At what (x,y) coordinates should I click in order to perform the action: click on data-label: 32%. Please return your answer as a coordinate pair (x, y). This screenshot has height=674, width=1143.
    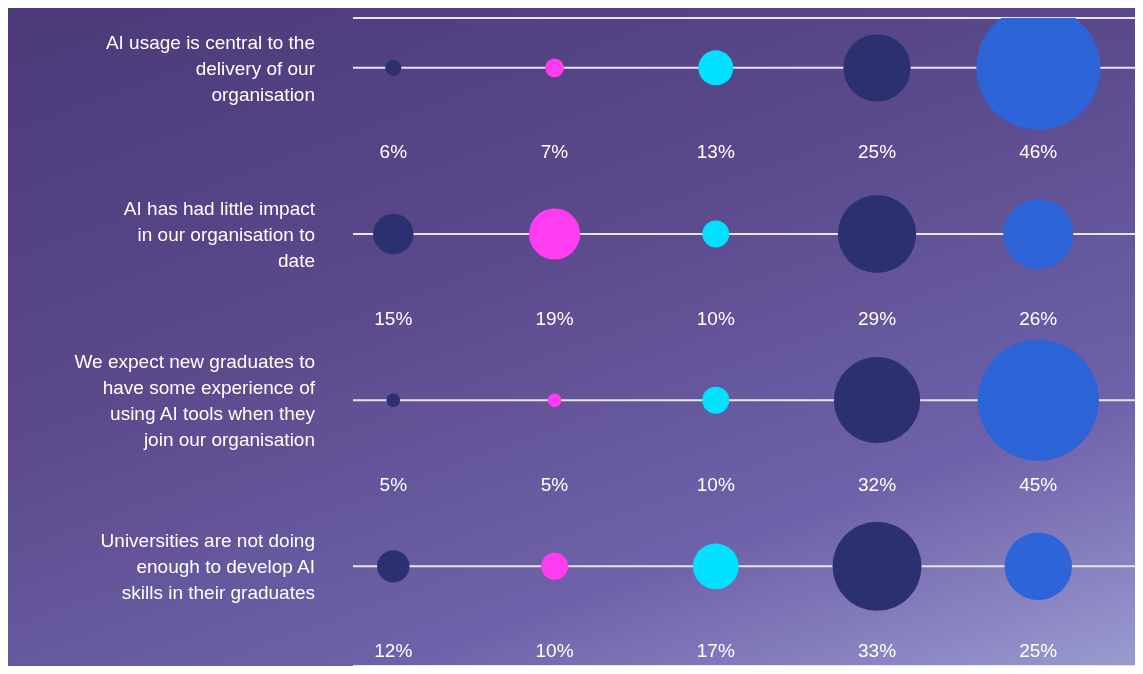
    Looking at the image, I should click on (877, 484).